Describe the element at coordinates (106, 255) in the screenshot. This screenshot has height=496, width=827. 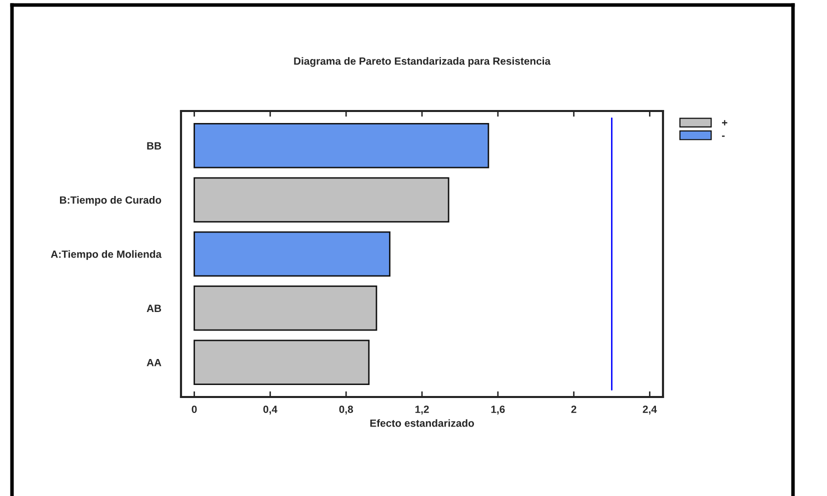
I see `y-tick-label: A:Tiempo de Molienda` at that location.